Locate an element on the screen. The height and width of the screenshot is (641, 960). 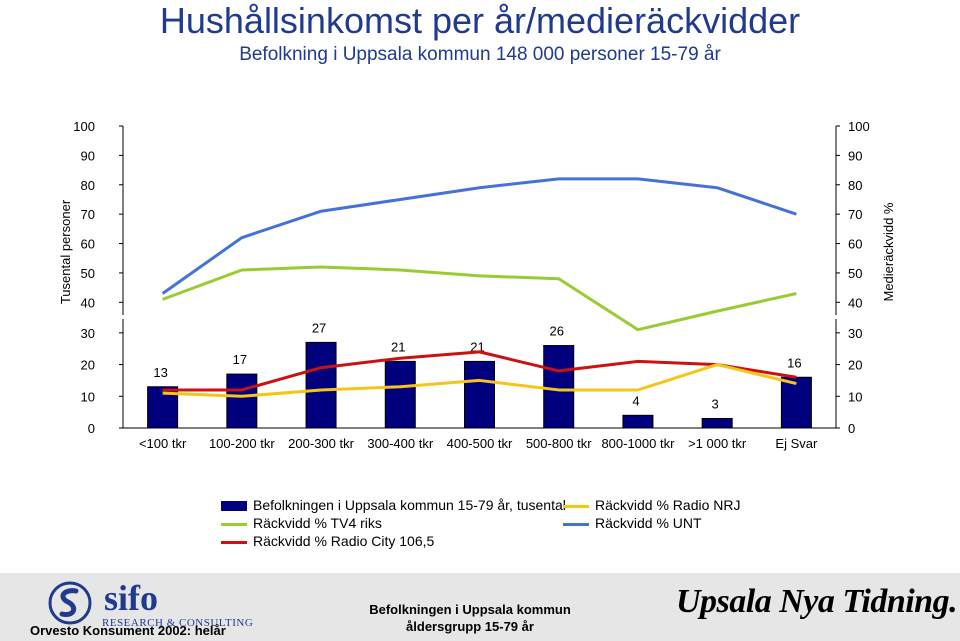
x-tick-label: 800-1000 tkr is located at coordinates (638, 443).